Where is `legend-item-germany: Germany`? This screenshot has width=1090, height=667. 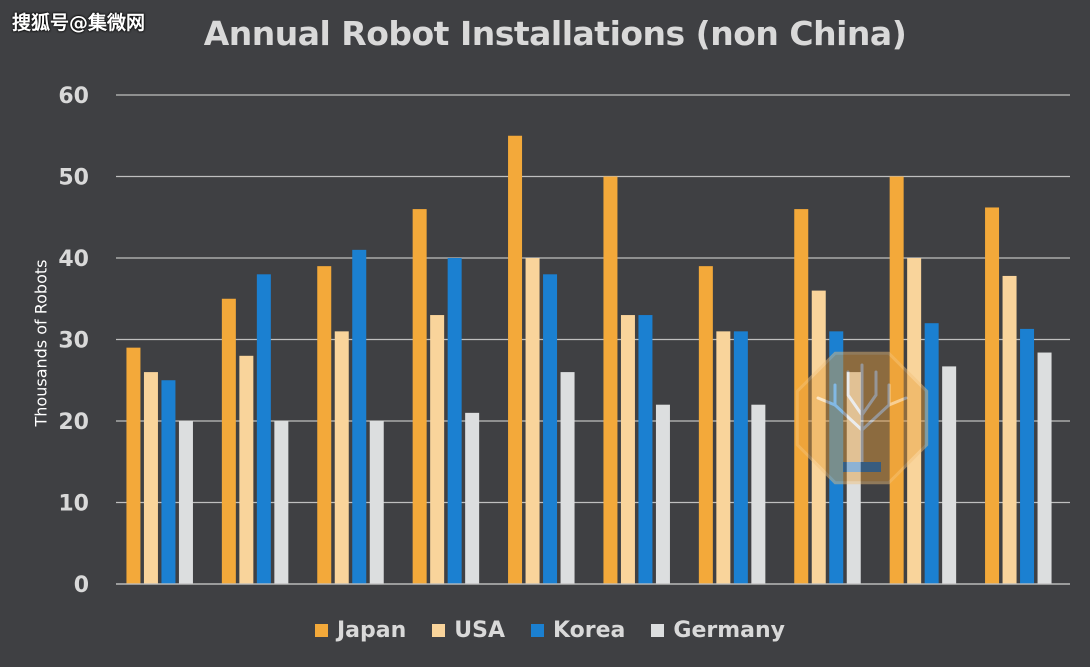
legend-item-germany: Germany is located at coordinates (718, 630).